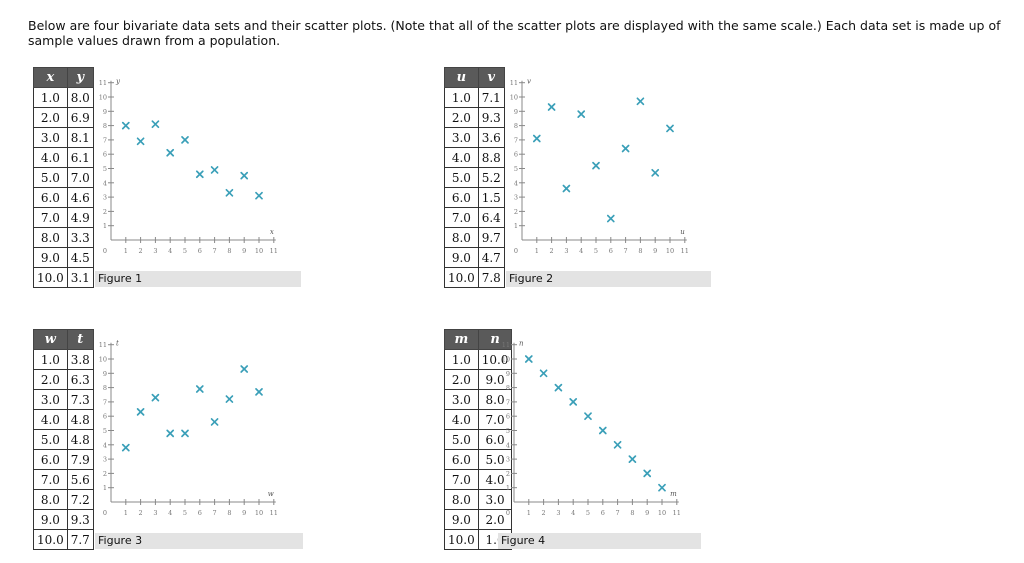 This screenshot has height=563, width=1024. Describe the element at coordinates (272, 232) in the screenshot. I see `x-axis-label: x` at that location.